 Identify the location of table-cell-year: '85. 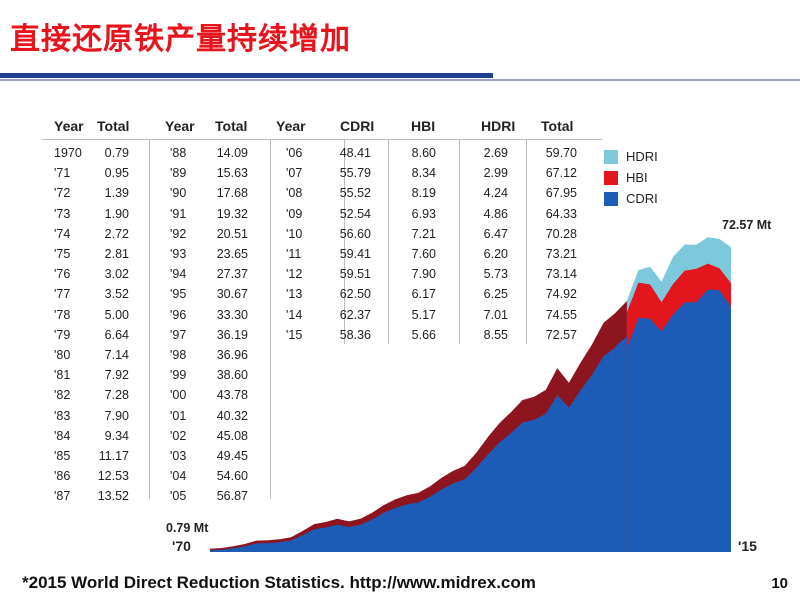
(62, 456).